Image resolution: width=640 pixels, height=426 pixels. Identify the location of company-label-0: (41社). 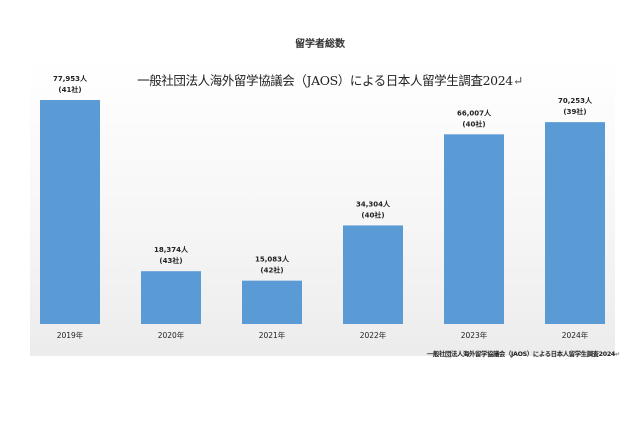
(69, 89).